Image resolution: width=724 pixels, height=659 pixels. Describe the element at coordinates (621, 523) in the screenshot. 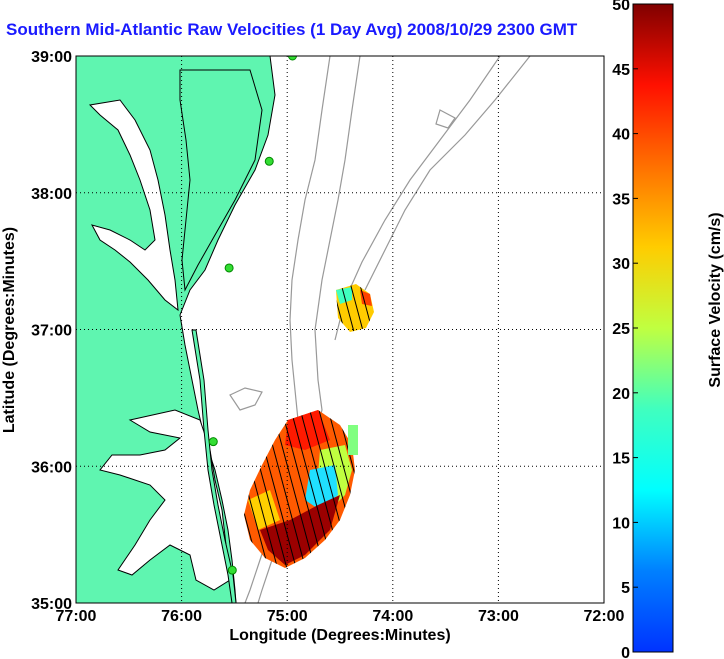

I see `colorbar-tick-label: 10` at that location.